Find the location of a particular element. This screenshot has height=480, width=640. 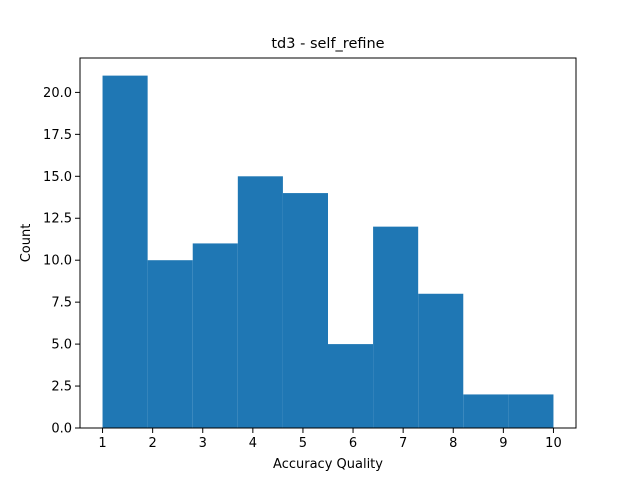

x-axis-label: Accuracy Quality is located at coordinates (328, 464).